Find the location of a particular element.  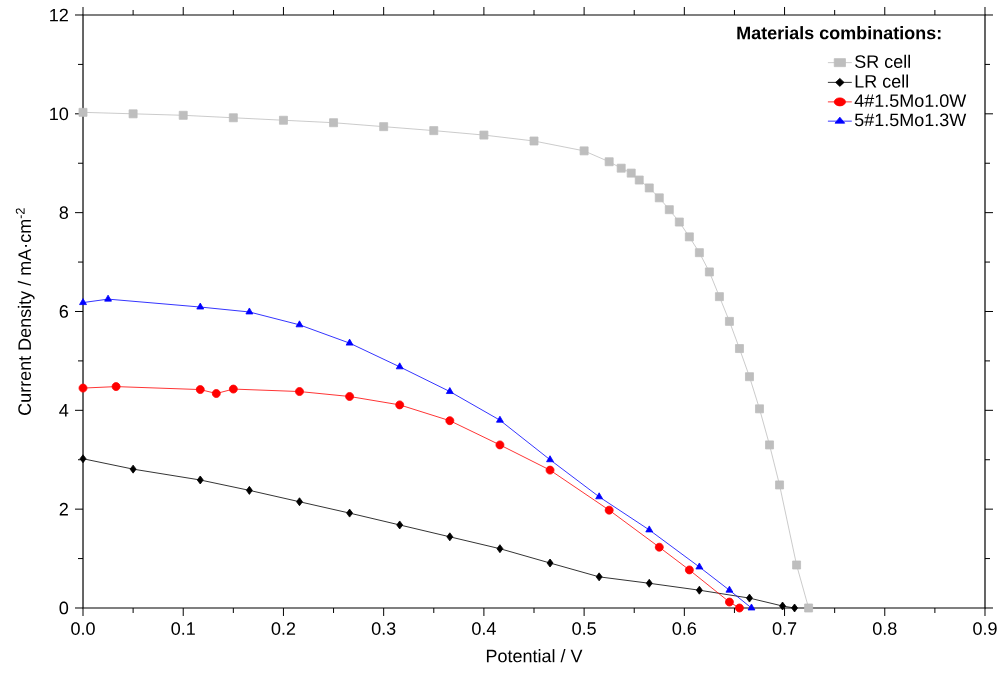

x-tick-label: 0.2 is located at coordinates (283, 628).